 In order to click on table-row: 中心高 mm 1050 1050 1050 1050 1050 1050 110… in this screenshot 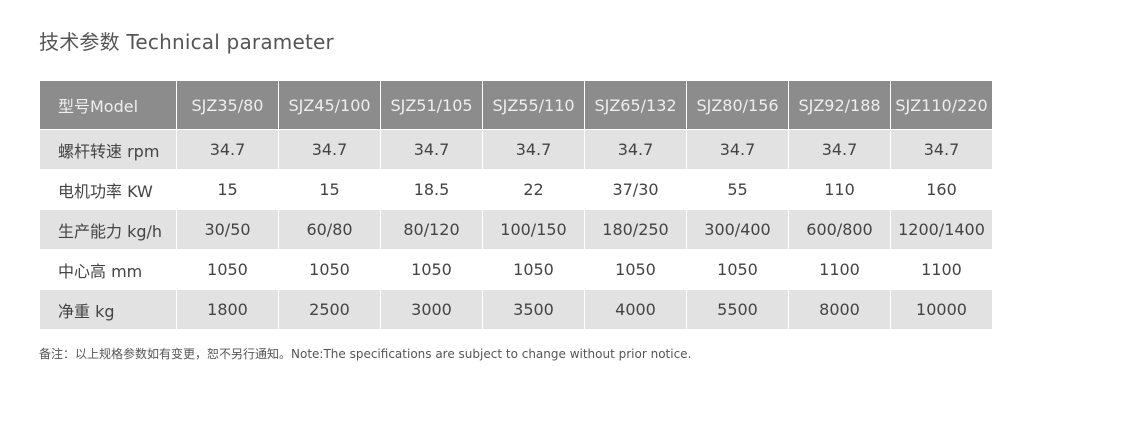, I will do `click(516, 269)`.